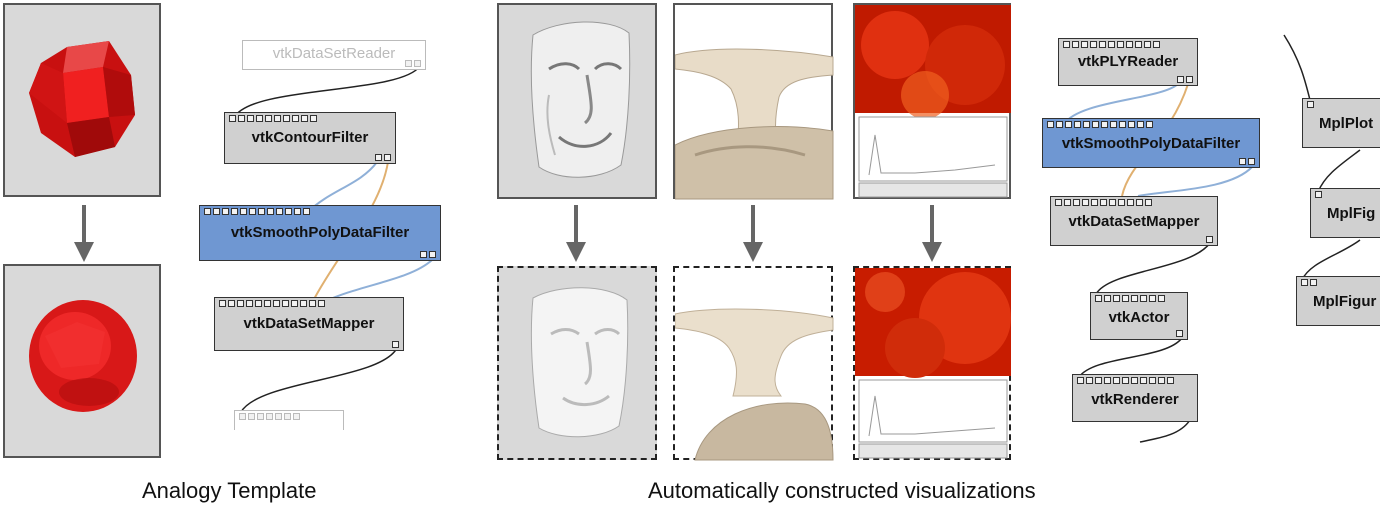 This screenshot has width=1380, height=512. I want to click on face-image, so click(580, 99).